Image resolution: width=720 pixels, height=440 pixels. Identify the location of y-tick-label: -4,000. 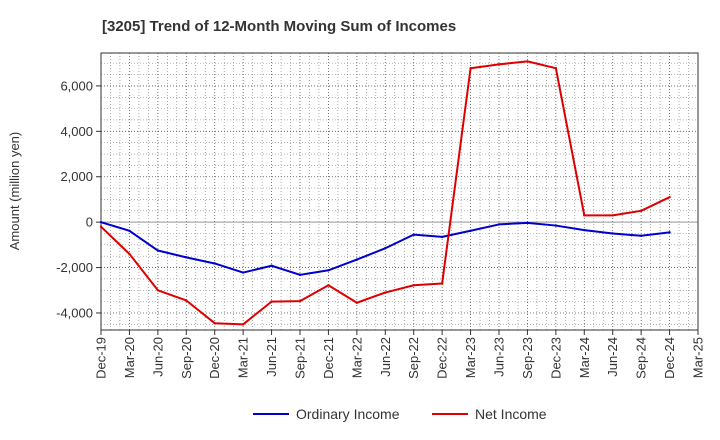
(74, 312).